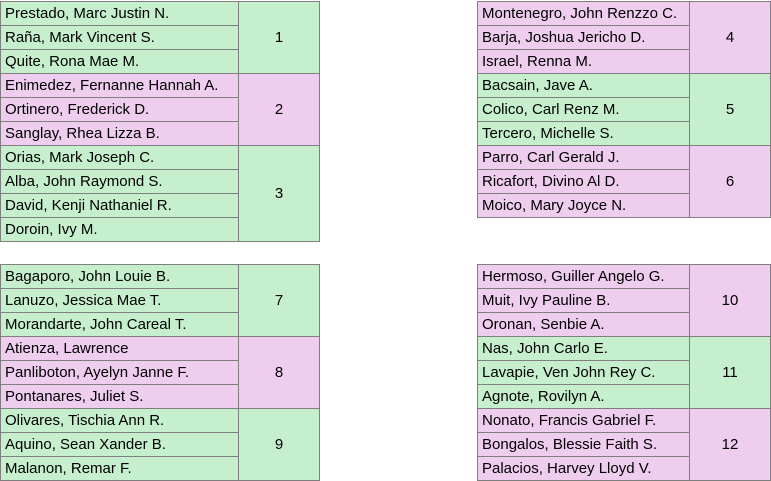  I want to click on group-row: Moico, Mary Joyce N., so click(624, 205).